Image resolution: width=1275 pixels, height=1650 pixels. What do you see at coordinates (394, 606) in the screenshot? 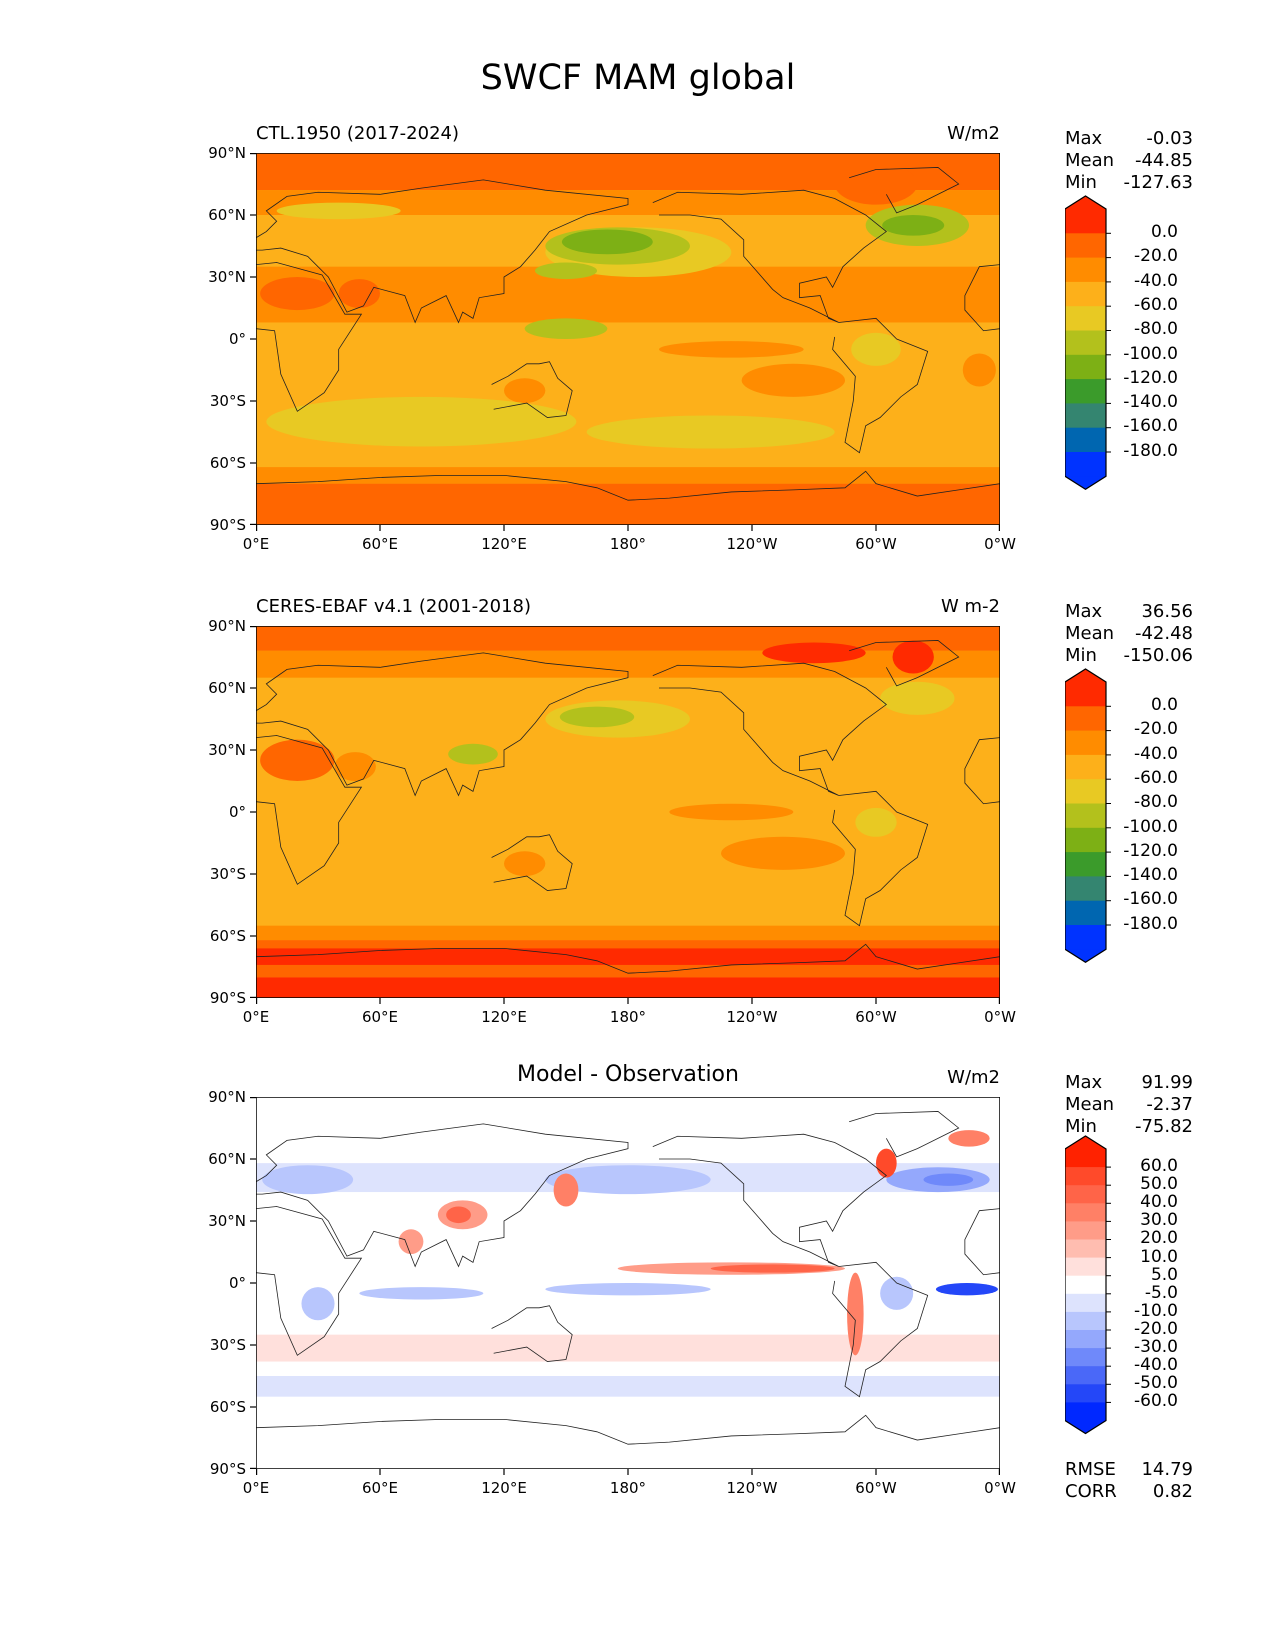
I see `panel-title: CERES-EBAF v4.1 (2001-2018)` at bounding box center [394, 606].